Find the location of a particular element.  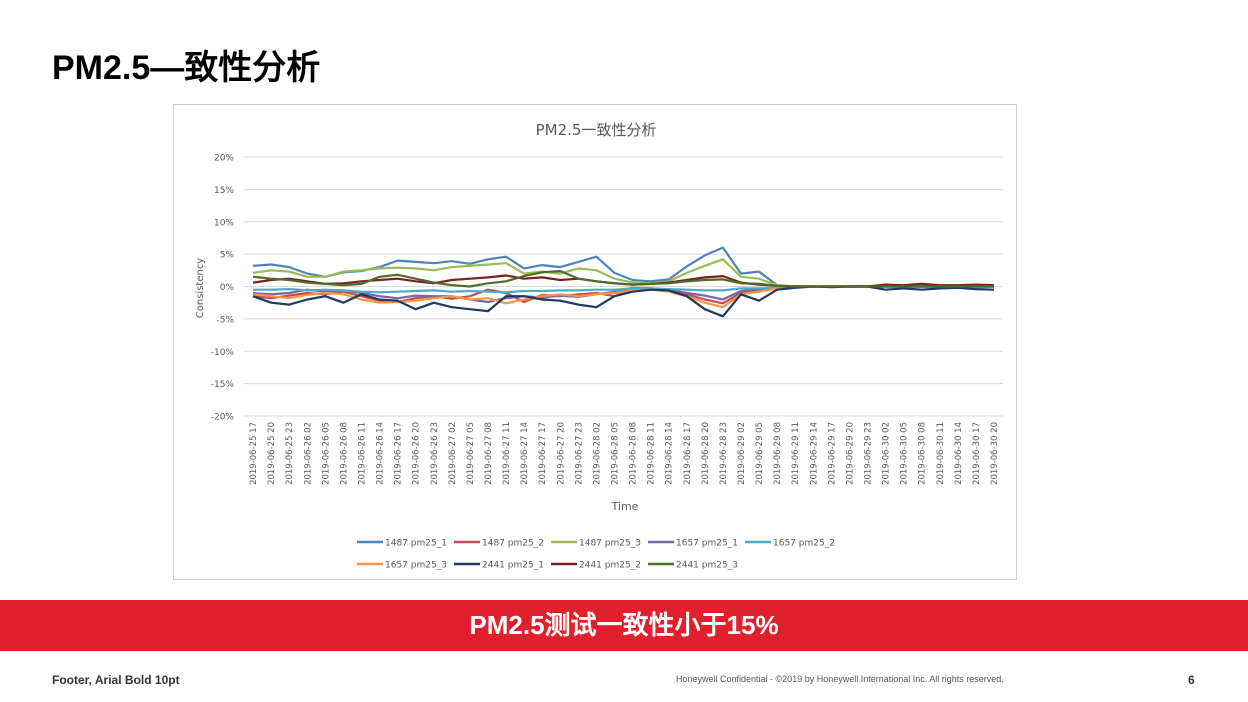

x-tick-label: 2019-06-27 20 is located at coordinates (561, 453).